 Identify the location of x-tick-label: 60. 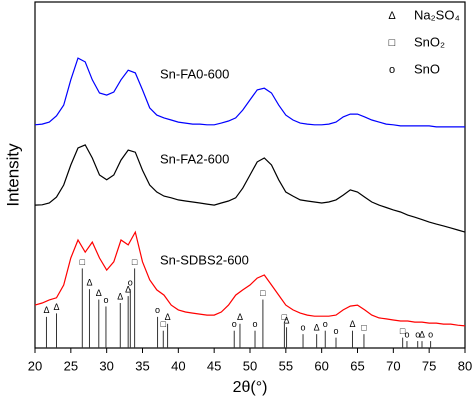
(321, 365).